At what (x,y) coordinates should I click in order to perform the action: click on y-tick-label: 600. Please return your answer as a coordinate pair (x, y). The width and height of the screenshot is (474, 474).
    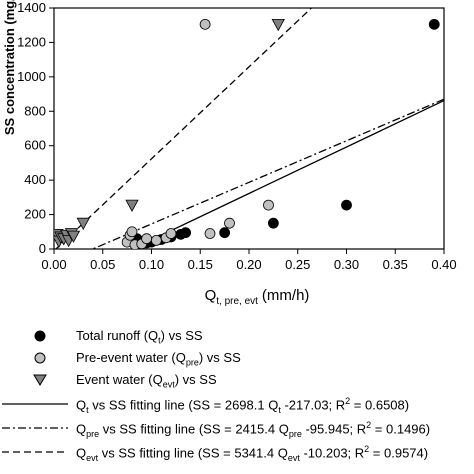
    Looking at the image, I should click on (35, 145).